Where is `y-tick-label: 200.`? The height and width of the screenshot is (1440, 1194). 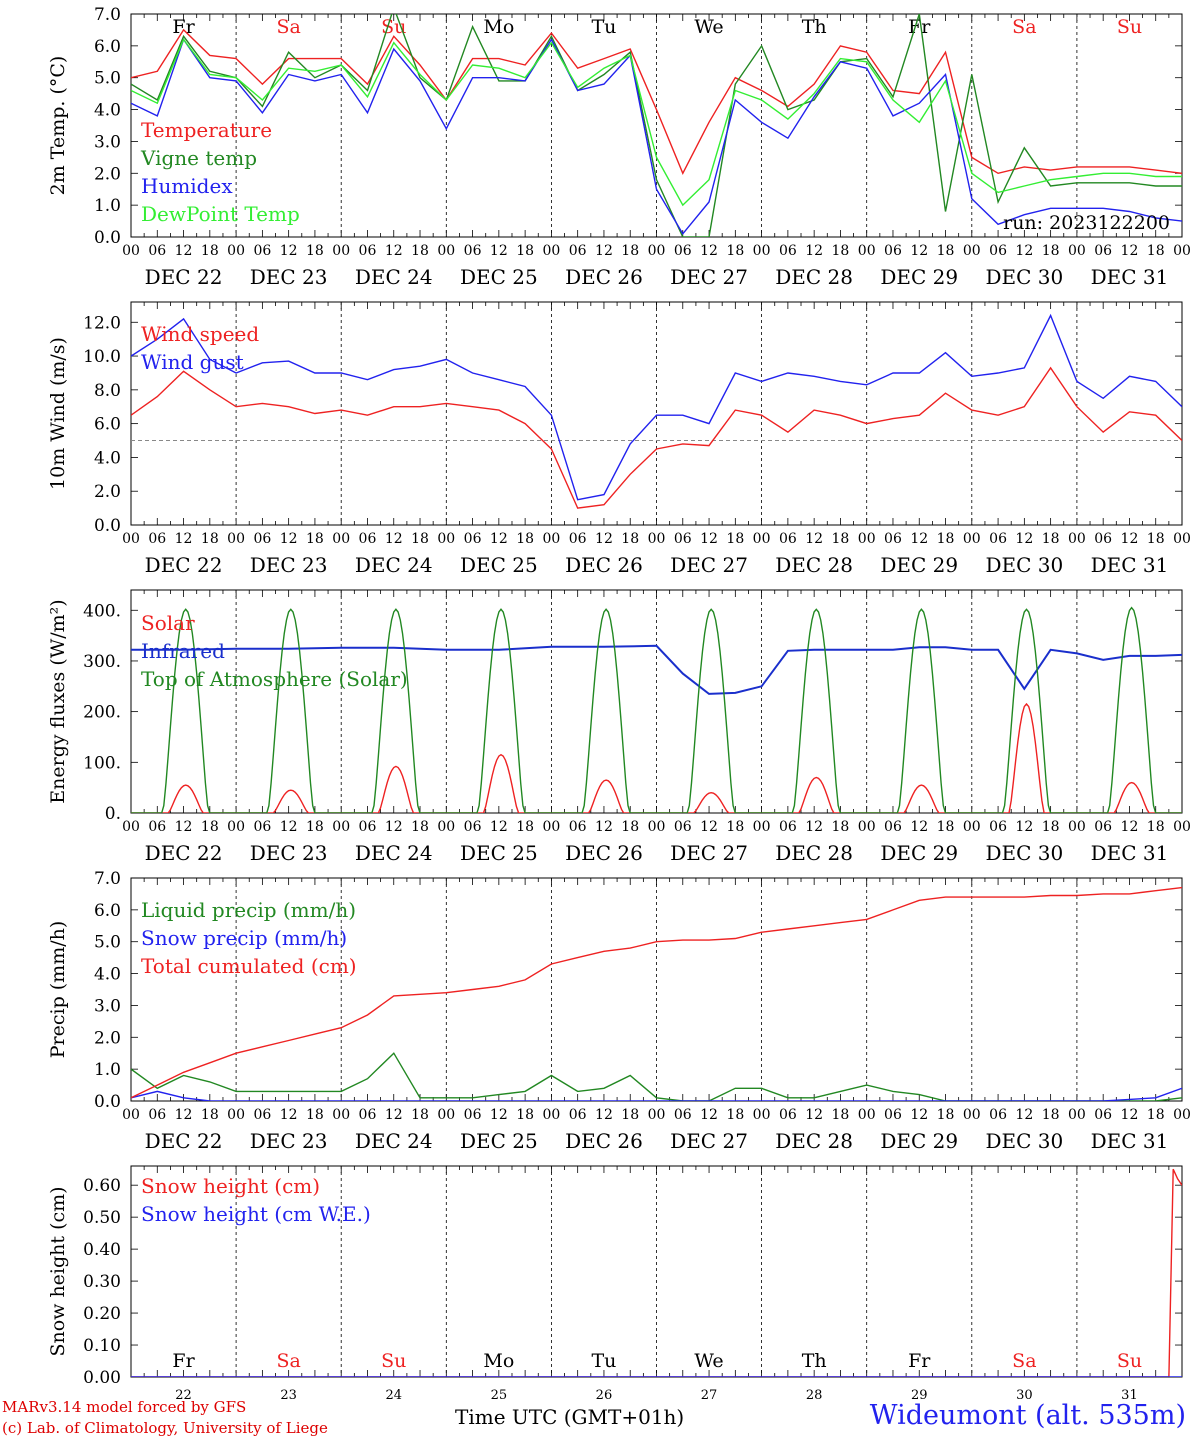 y-tick-label: 200. is located at coordinates (102, 713).